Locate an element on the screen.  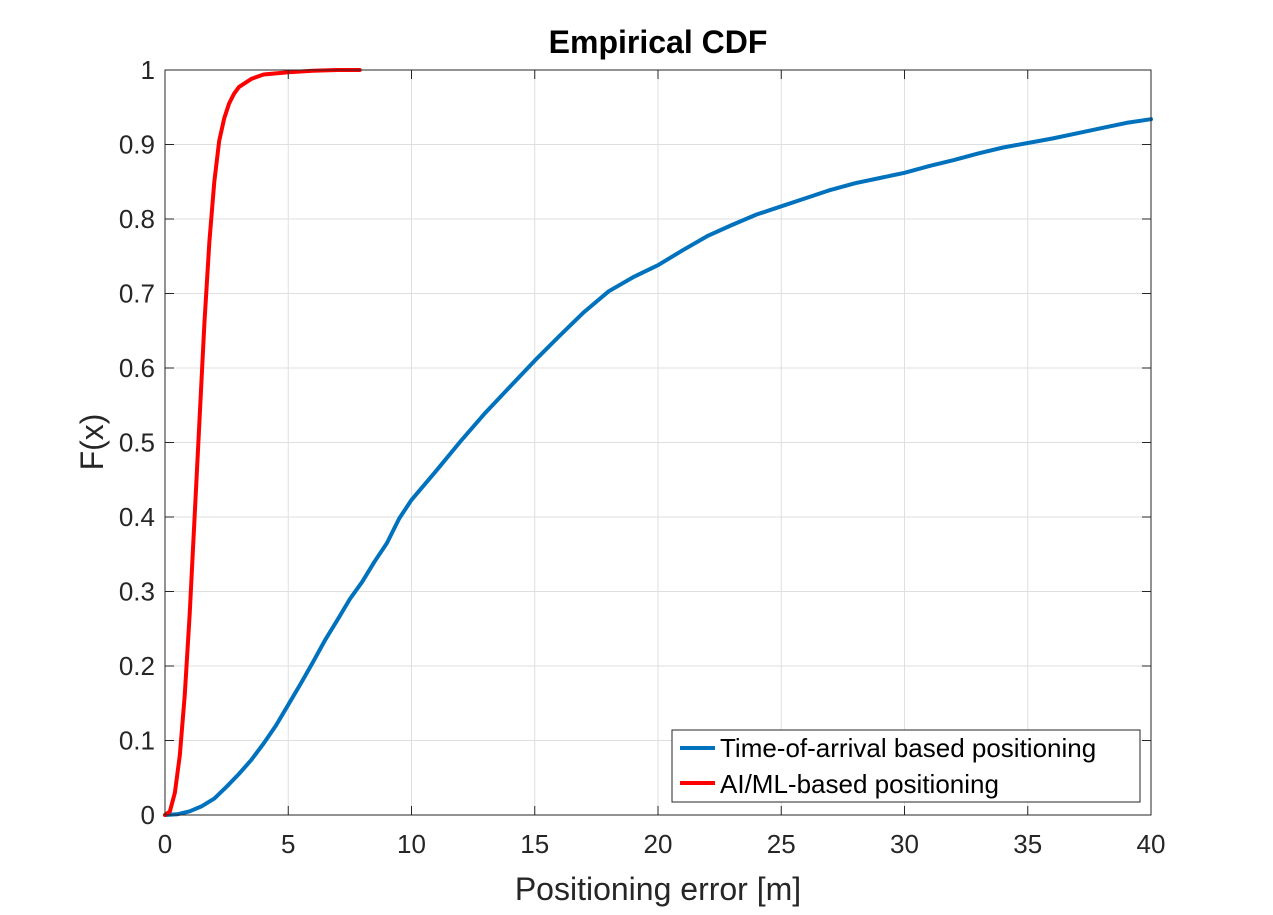
y-tick-label: 1 is located at coordinates (148, 70).